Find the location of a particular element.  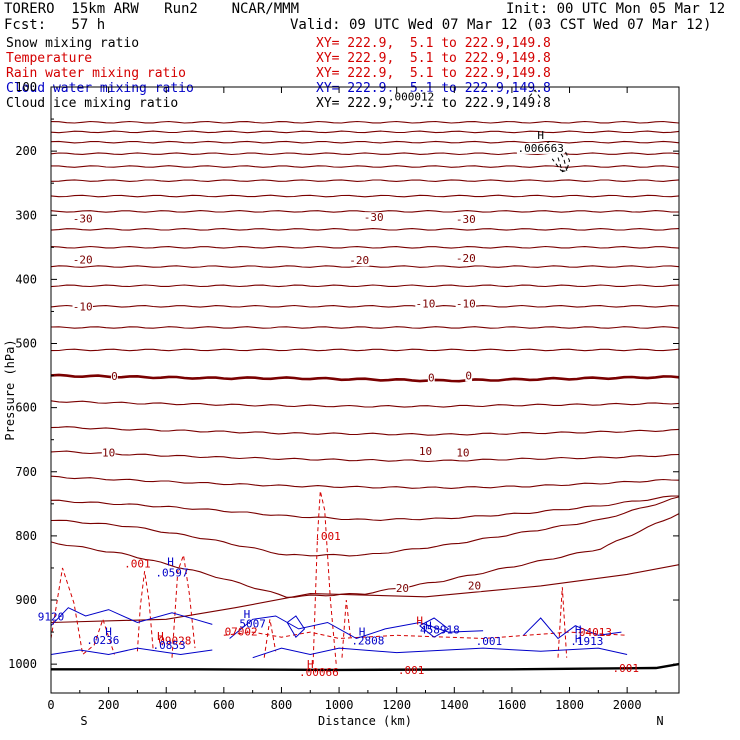

x-tick-label: 1600 is located at coordinates (511, 705).